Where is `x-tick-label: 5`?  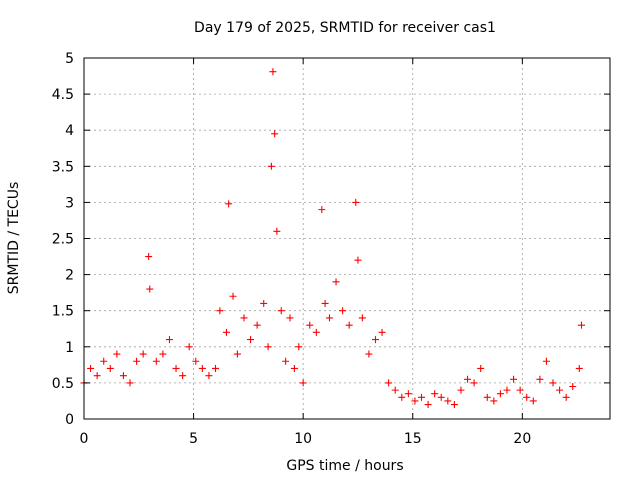
x-tick-label: 5 is located at coordinates (193, 439).